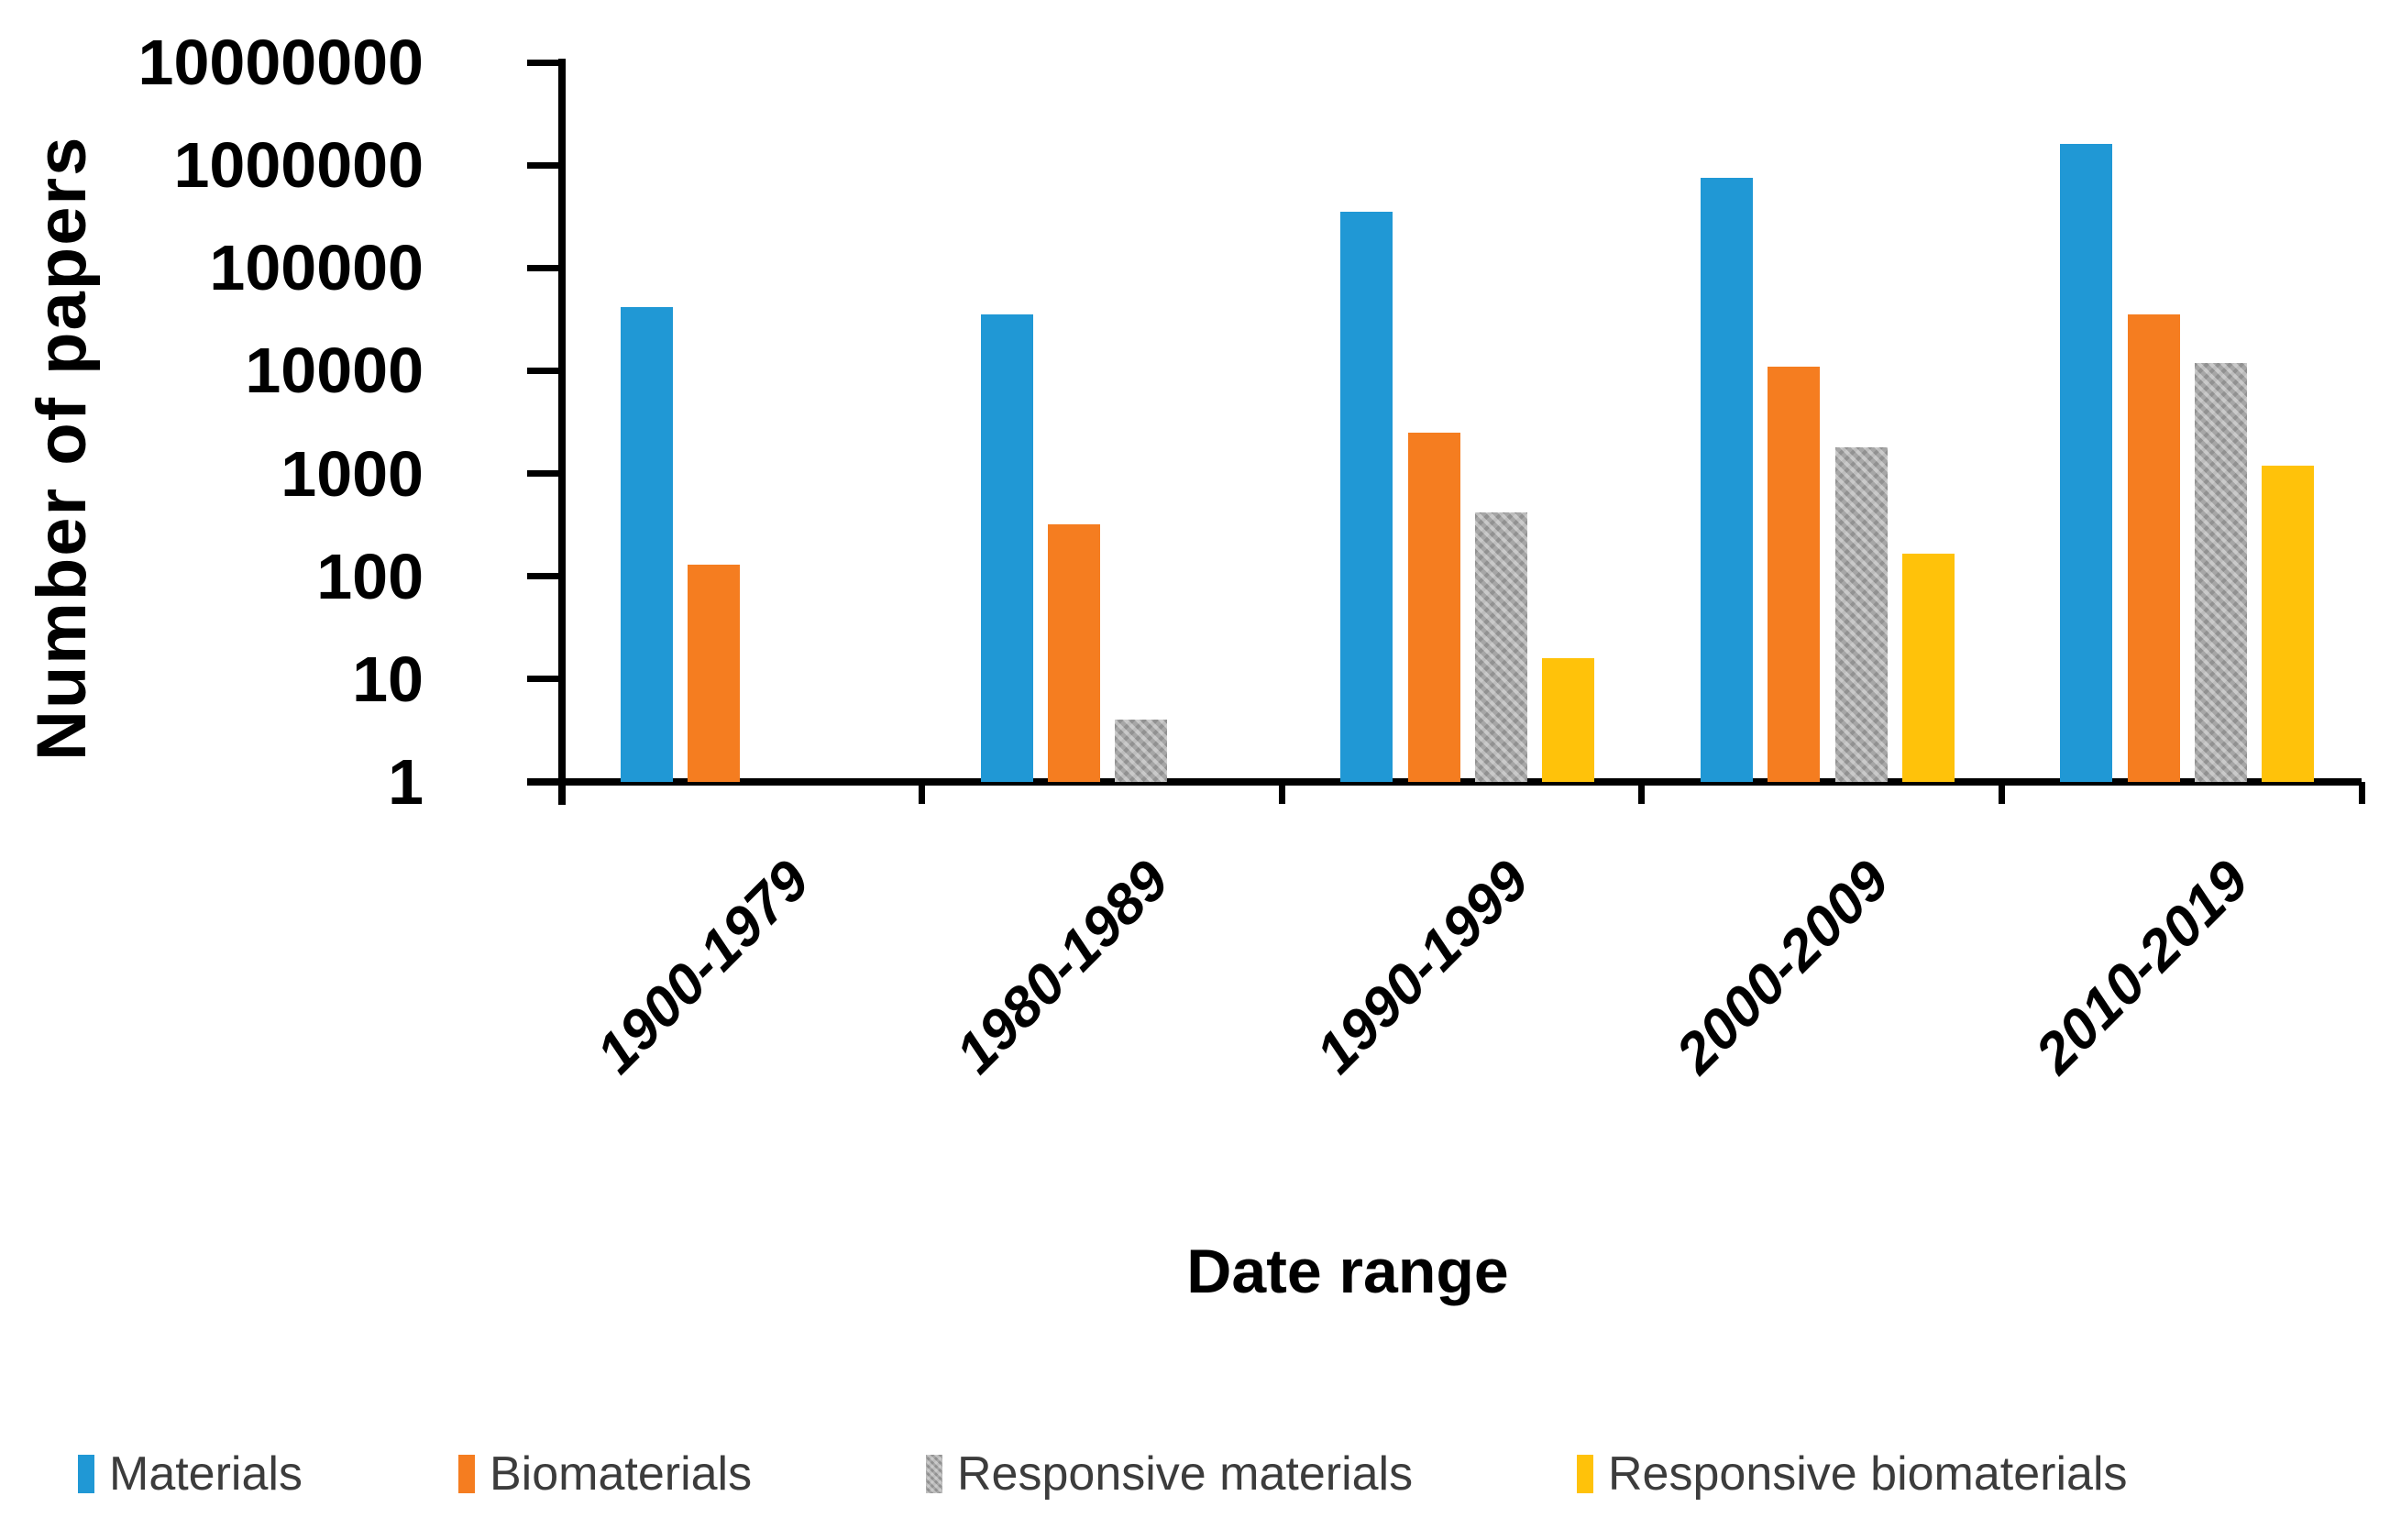 The width and height of the screenshot is (2401, 1540). I want to click on bar-biomaterials-1900-1979, so click(714, 673).